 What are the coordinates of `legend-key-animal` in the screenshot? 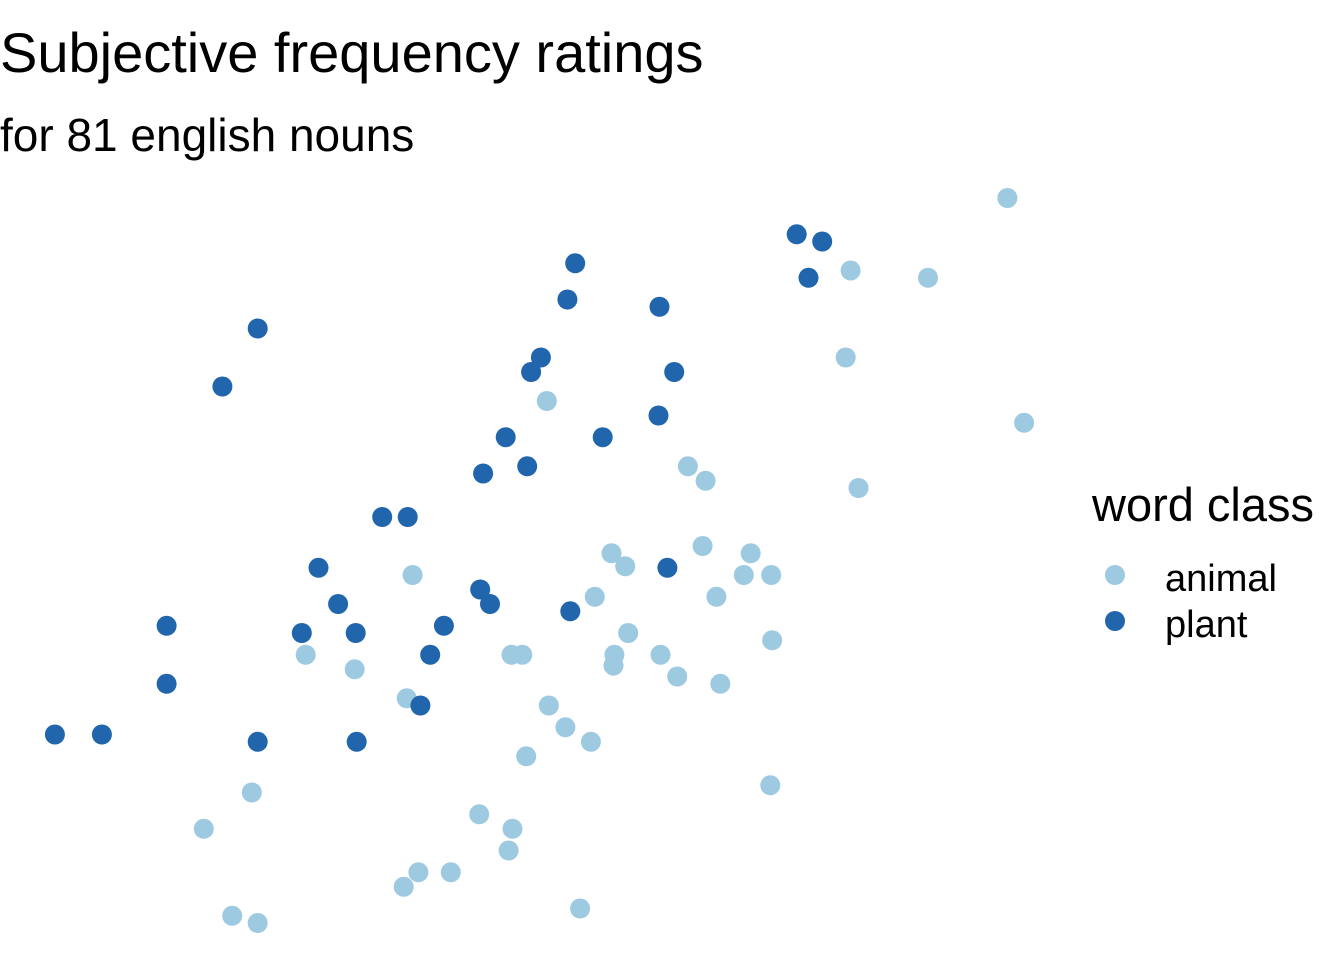 It's located at (1115, 575).